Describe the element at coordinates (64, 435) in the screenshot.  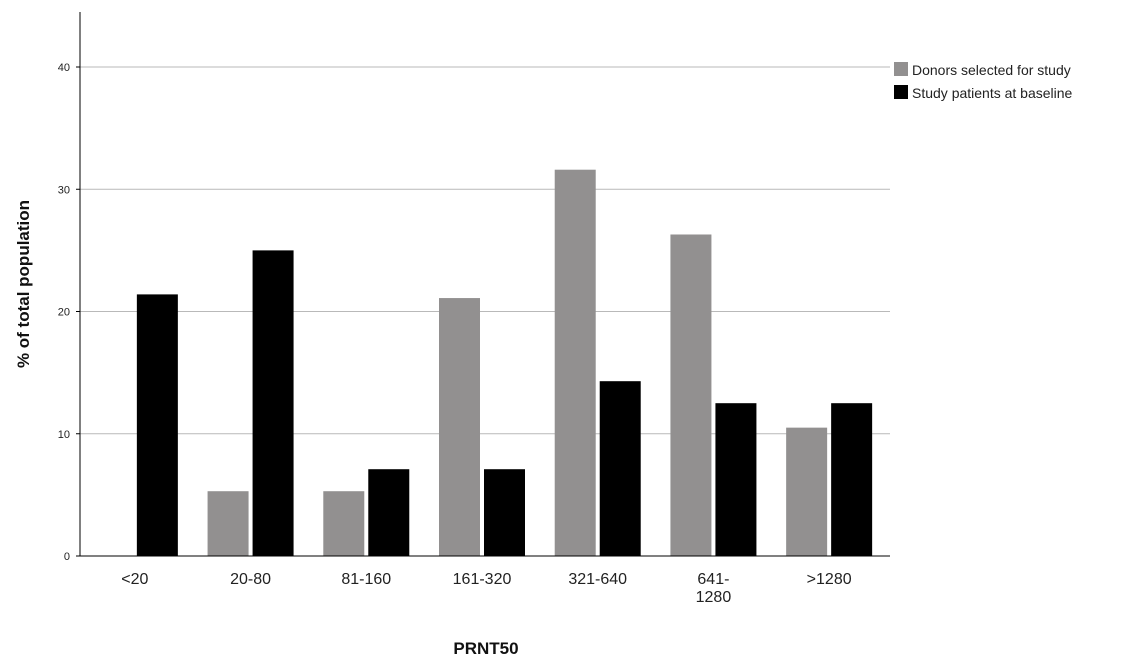
I see `y-tick-label: 10` at that location.